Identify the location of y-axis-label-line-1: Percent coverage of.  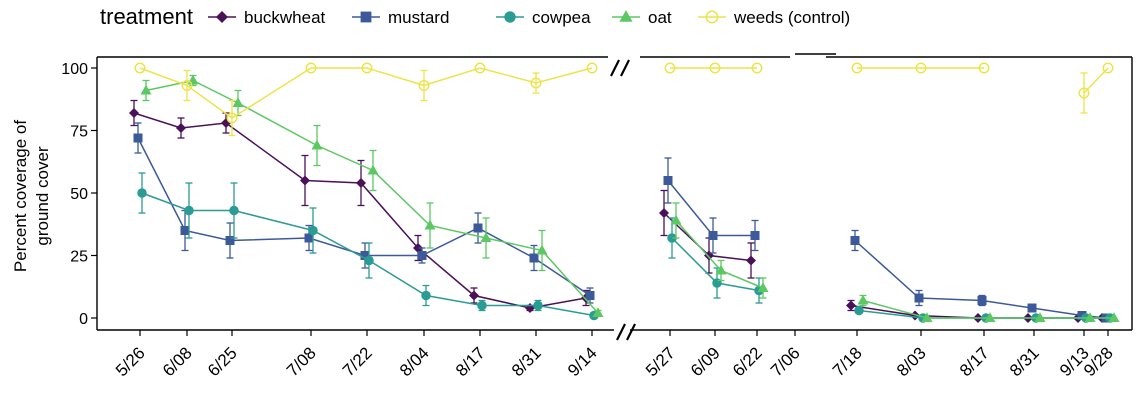
(20, 196).